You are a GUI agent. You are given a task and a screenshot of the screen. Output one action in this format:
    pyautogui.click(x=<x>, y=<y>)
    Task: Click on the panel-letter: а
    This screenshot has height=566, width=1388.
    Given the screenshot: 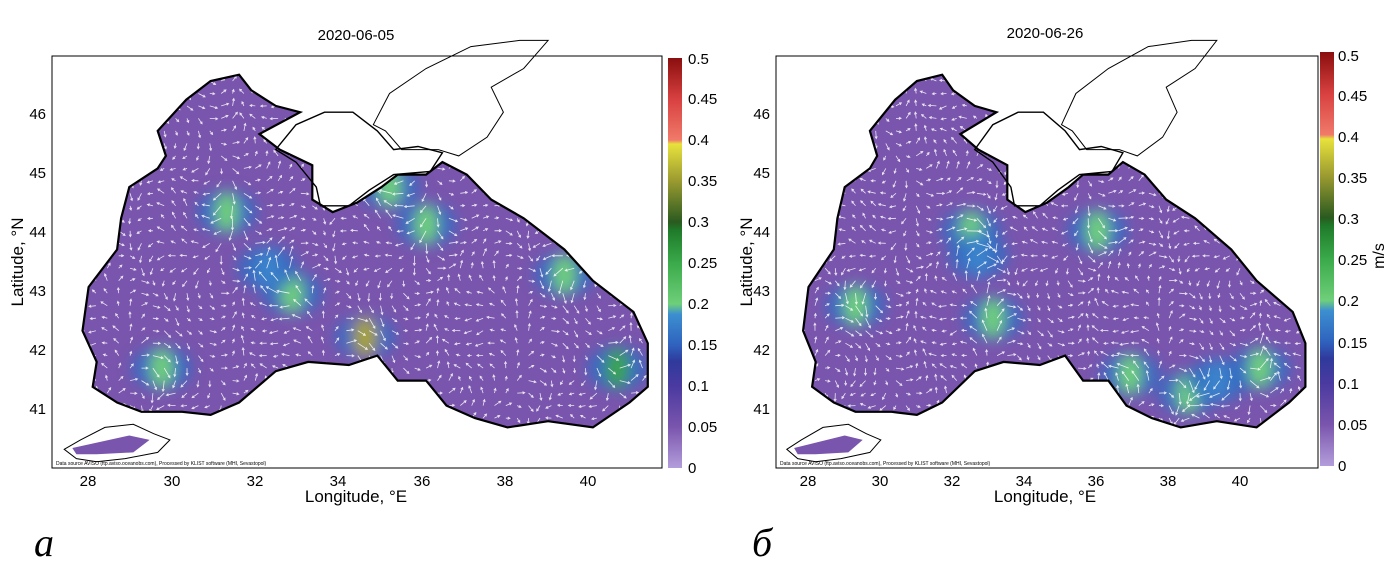 What is the action you would take?
    pyautogui.click(x=44, y=542)
    